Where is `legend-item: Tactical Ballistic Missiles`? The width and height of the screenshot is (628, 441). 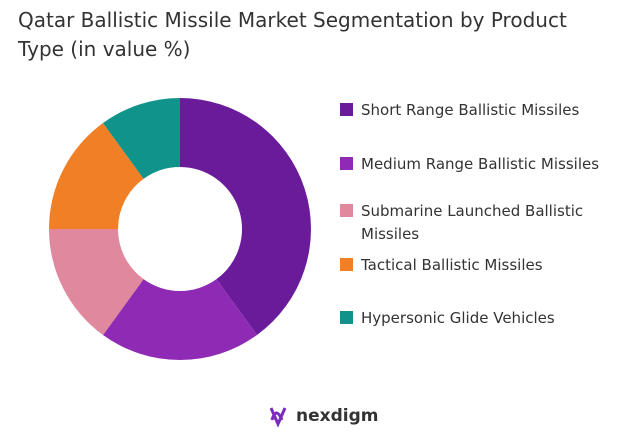 legend-item: Tactical Ballistic Missiles is located at coordinates (475, 265).